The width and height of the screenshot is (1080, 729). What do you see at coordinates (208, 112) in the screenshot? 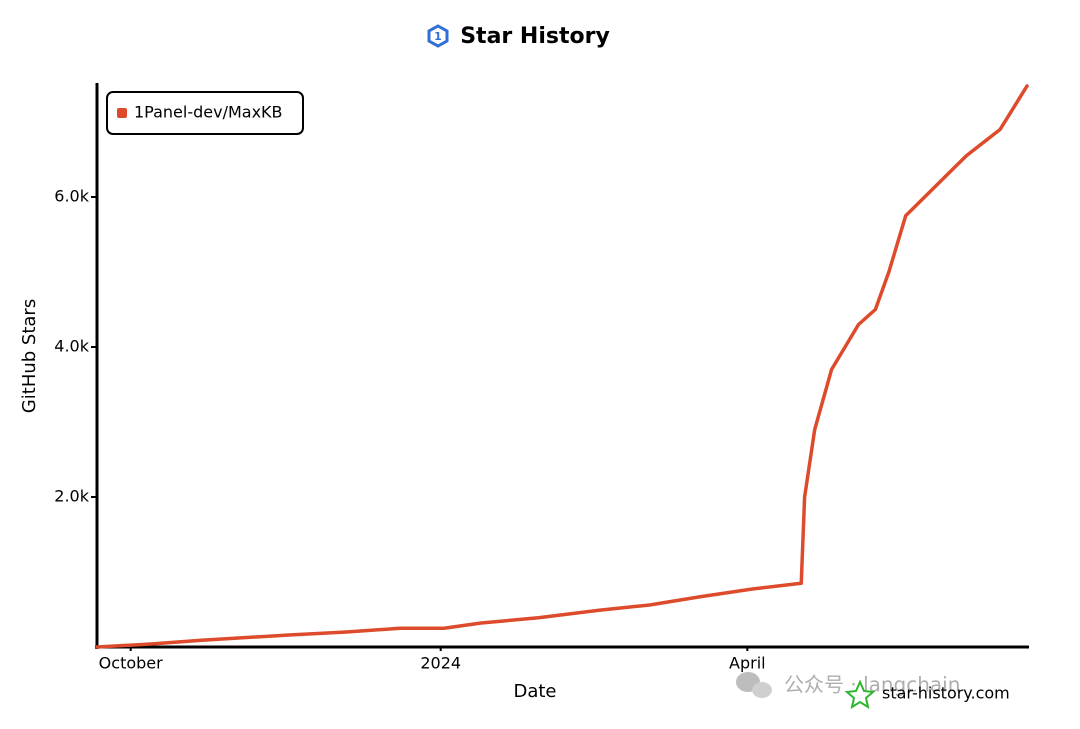
I see `legend-label: 1Panel-dev/MaxKB` at bounding box center [208, 112].